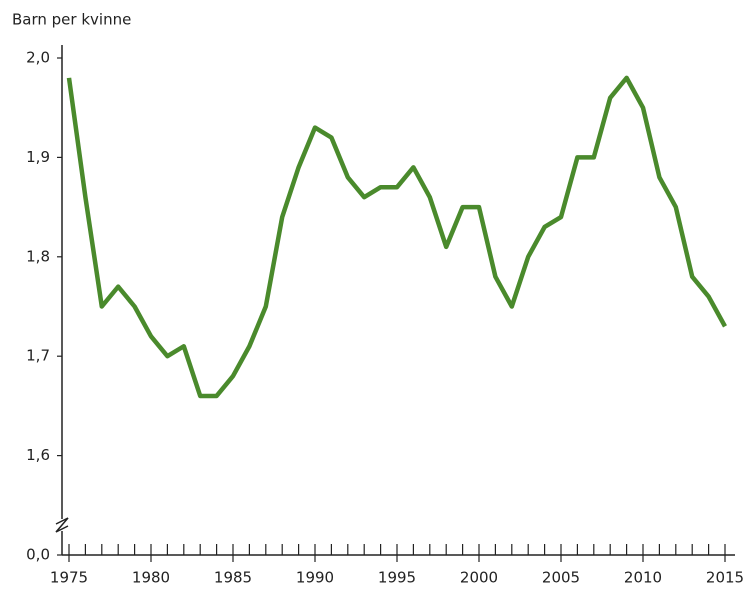 Image resolution: width=753 pixels, height=592 pixels. I want to click on x-tick-label: 1985, so click(233, 578).